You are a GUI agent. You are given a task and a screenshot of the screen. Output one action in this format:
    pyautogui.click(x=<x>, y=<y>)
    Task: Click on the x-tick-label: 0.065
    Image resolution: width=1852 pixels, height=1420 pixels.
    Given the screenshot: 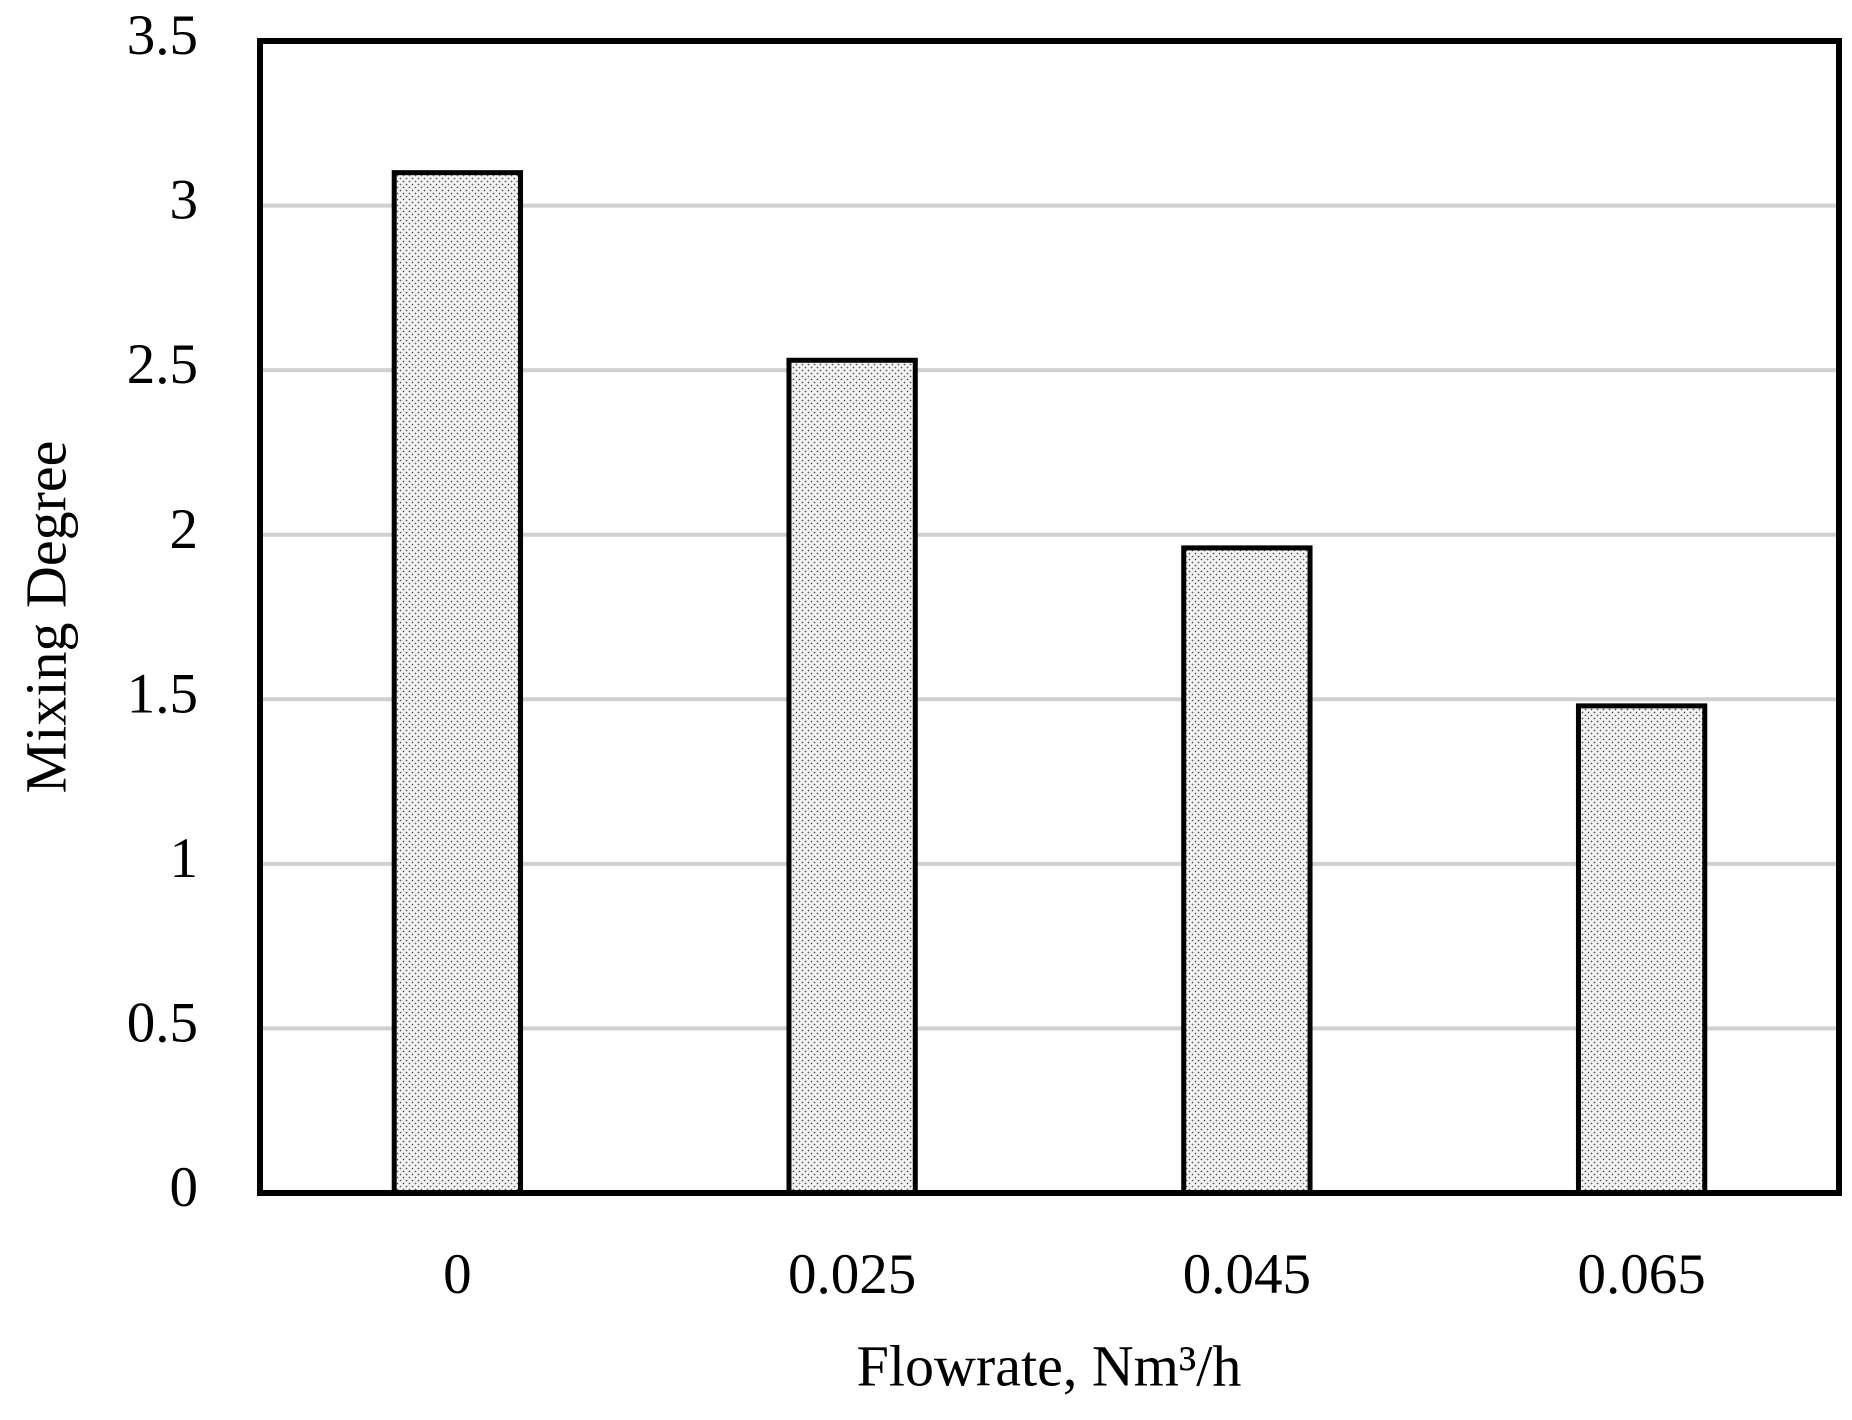 What is the action you would take?
    pyautogui.click(x=1642, y=1274)
    